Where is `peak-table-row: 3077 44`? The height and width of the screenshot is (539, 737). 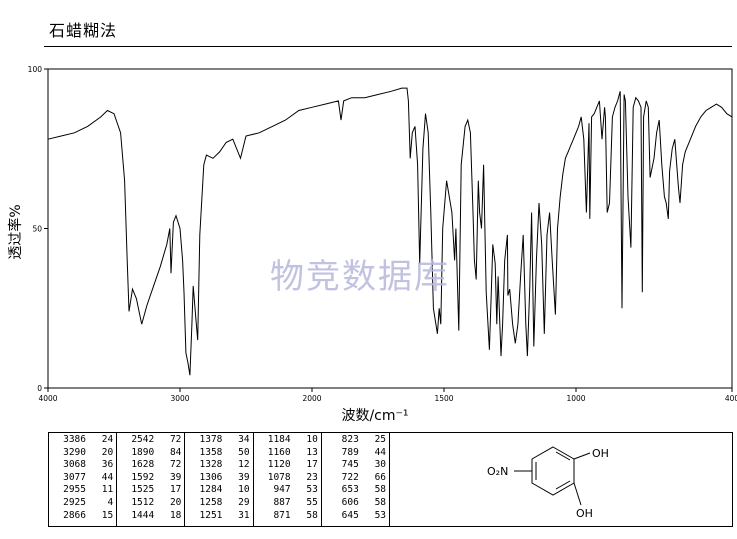 peak-table-row: 3077 44 is located at coordinates (82, 478).